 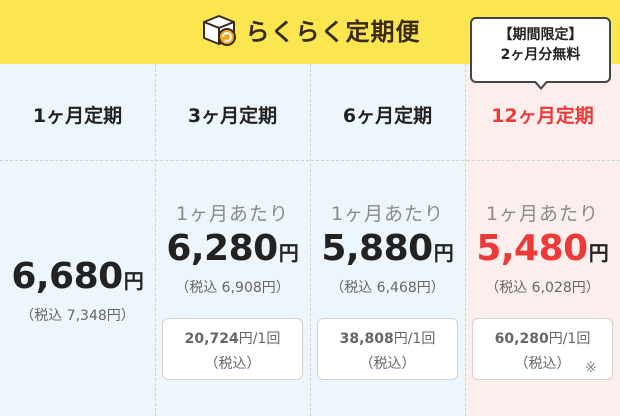 What do you see at coordinates (232, 116) in the screenshot?
I see `plan-label-3: 3ヶ月定期` at bounding box center [232, 116].